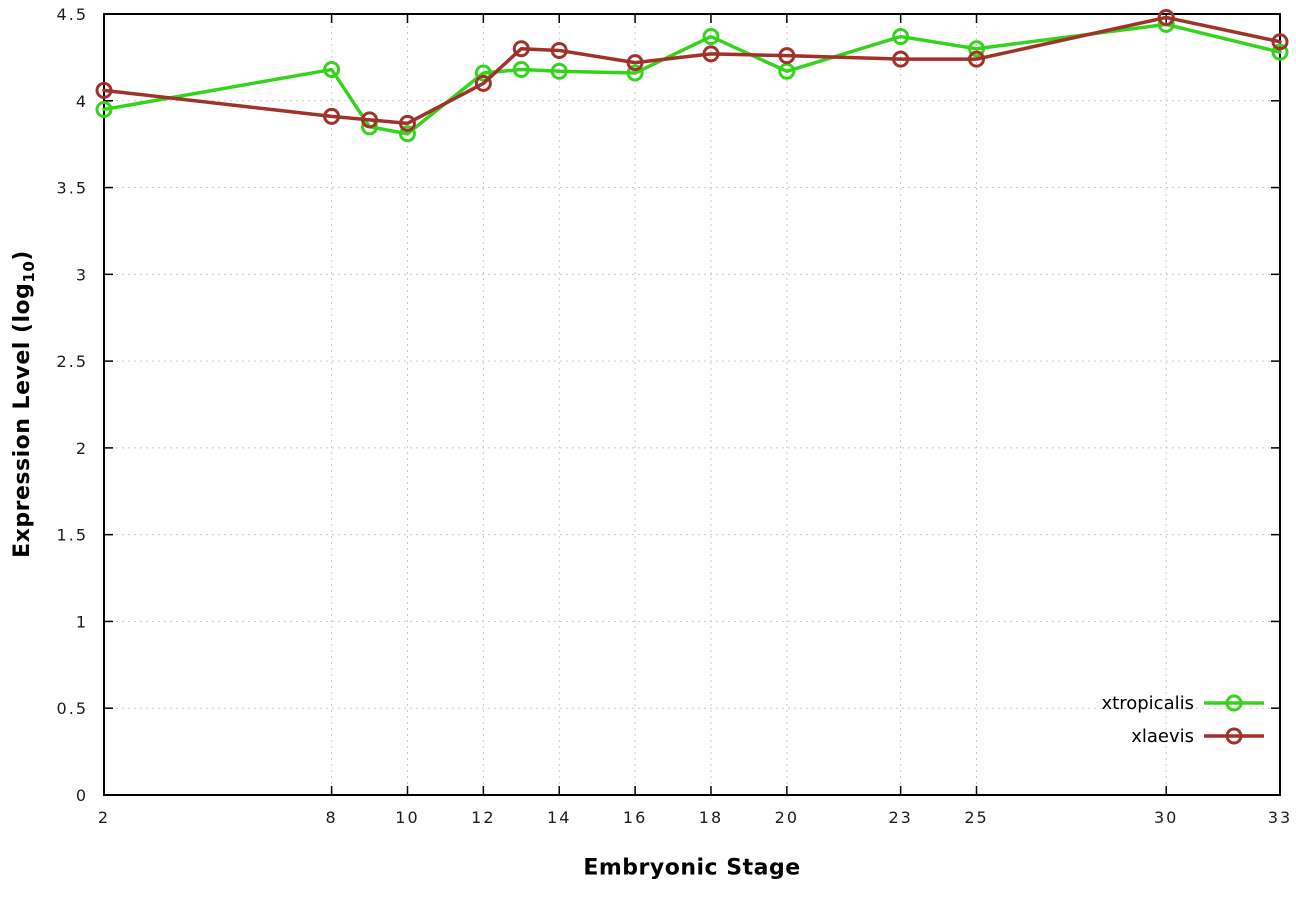  What do you see at coordinates (1234, 703) in the screenshot?
I see `legend-sample-marker-xtropicalis` at bounding box center [1234, 703].